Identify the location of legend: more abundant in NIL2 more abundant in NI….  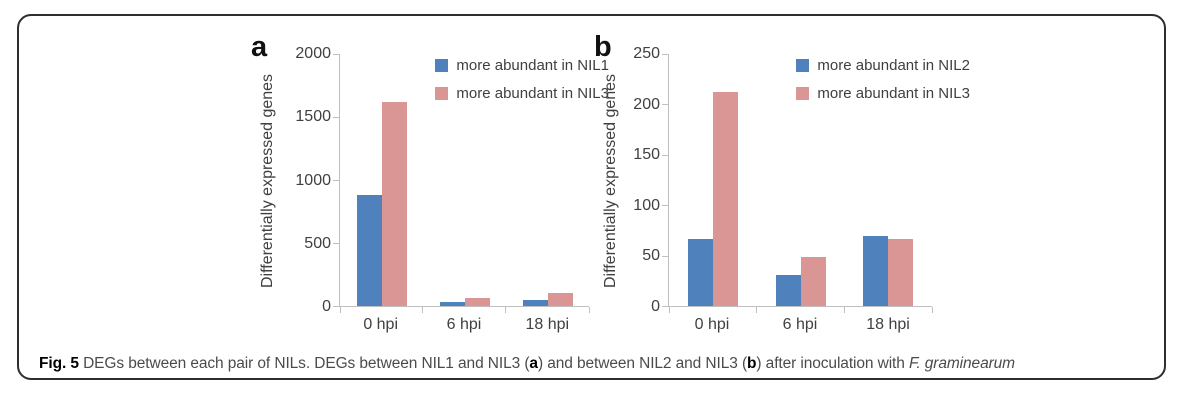
(883, 84).